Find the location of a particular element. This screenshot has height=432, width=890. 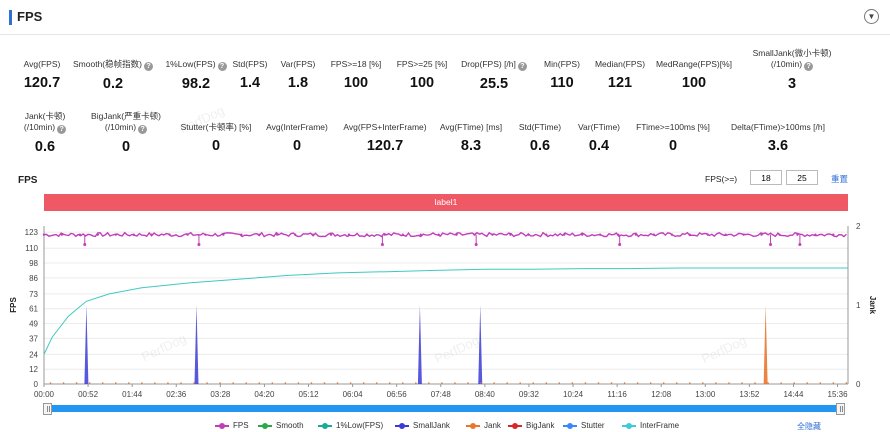

stat-label: BigJank(严重卡顿) (/10min)? is located at coordinates (126, 122).